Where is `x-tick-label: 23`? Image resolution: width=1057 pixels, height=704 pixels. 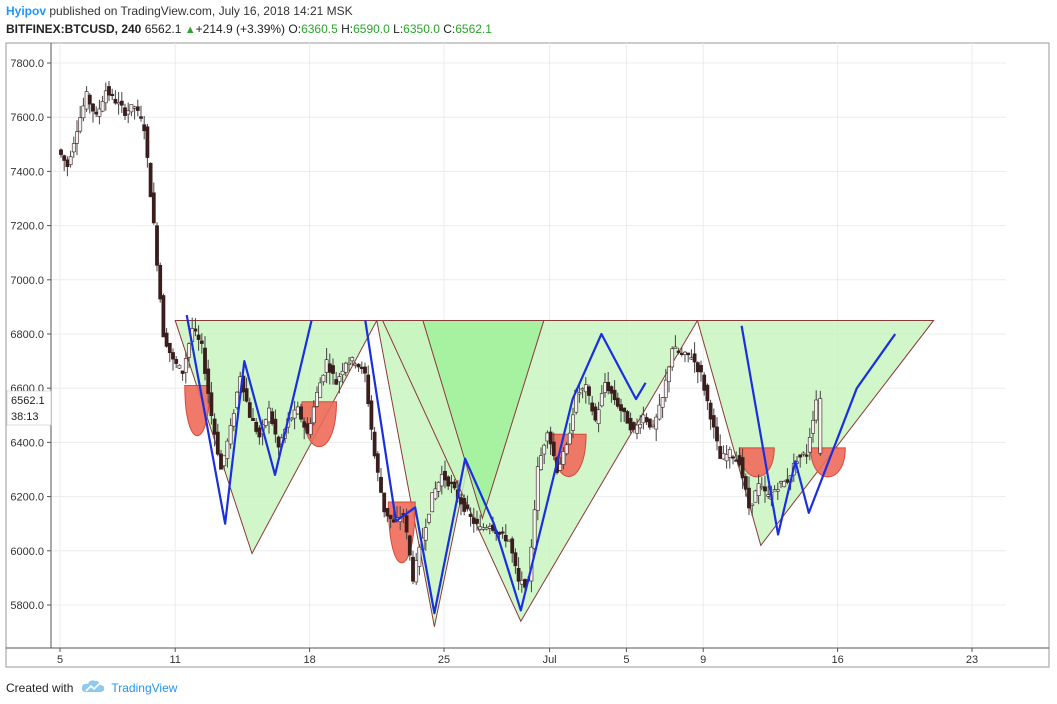
x-tick-label: 23 is located at coordinates (972, 660).